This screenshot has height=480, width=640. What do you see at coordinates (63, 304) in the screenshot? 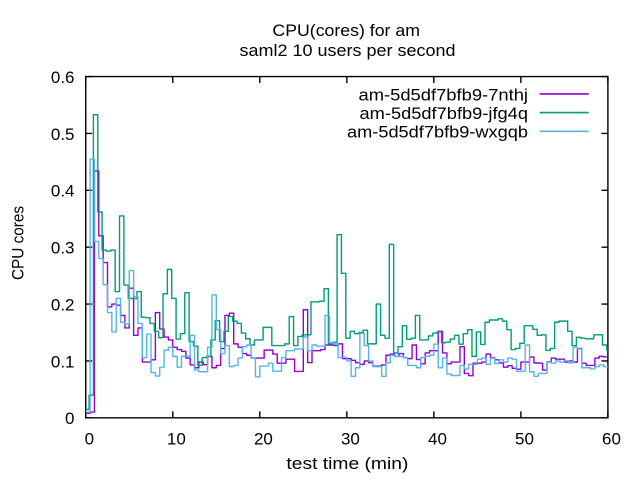
I see `svg-text: 0.2` at bounding box center [63, 304].